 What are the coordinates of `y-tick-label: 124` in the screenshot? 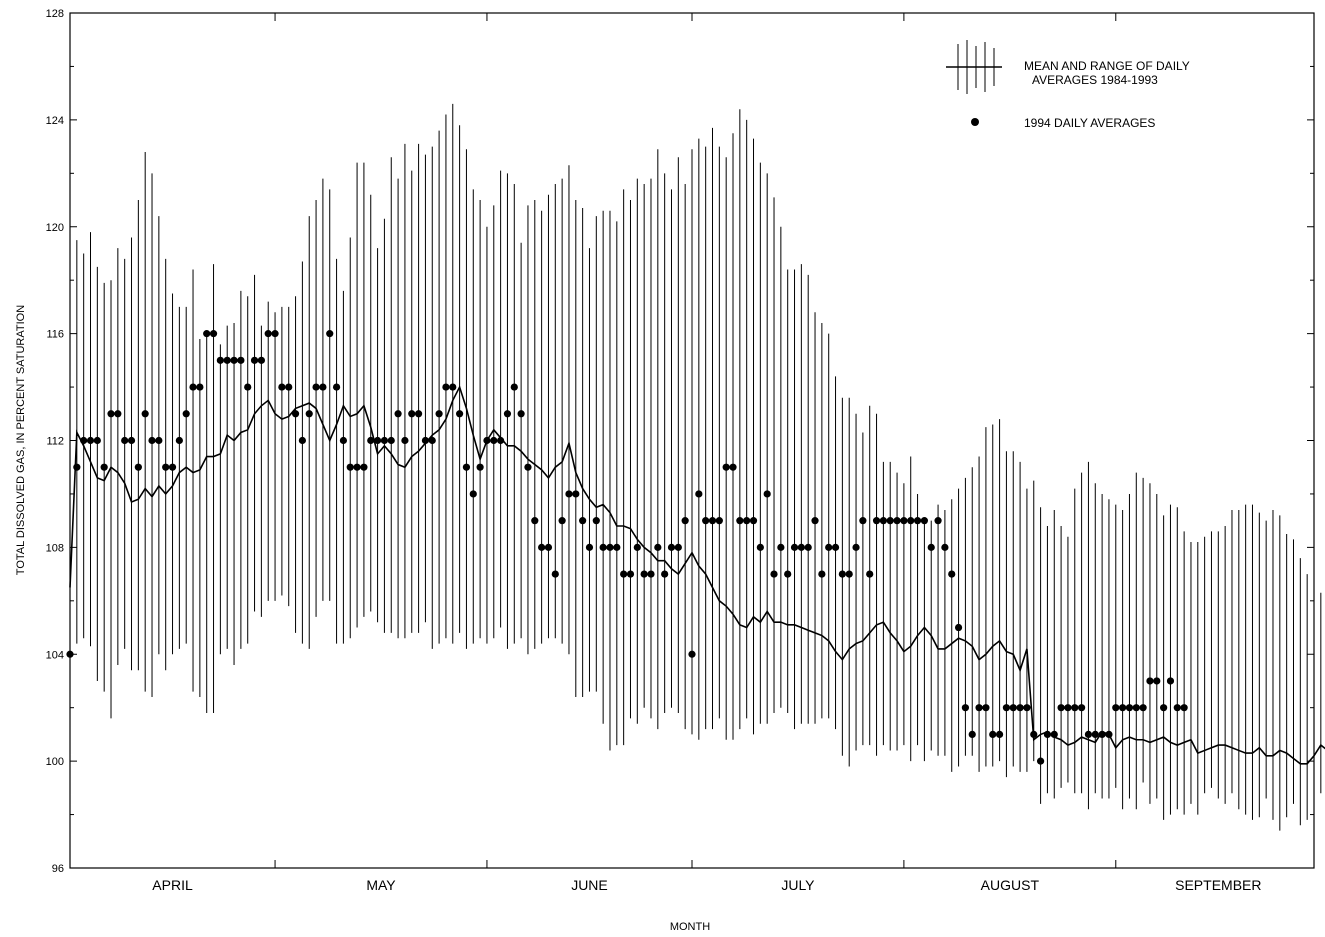 It's located at (55, 121).